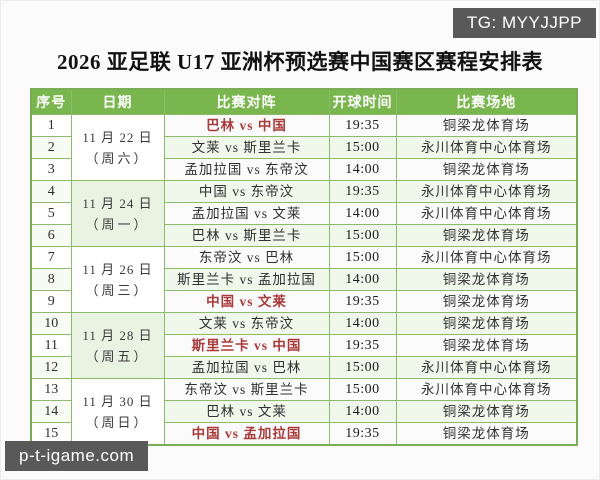 This screenshot has height=480, width=600. Describe the element at coordinates (246, 279) in the screenshot. I see `cell-match: 斯里兰卡 vs 孟加拉国` at that location.